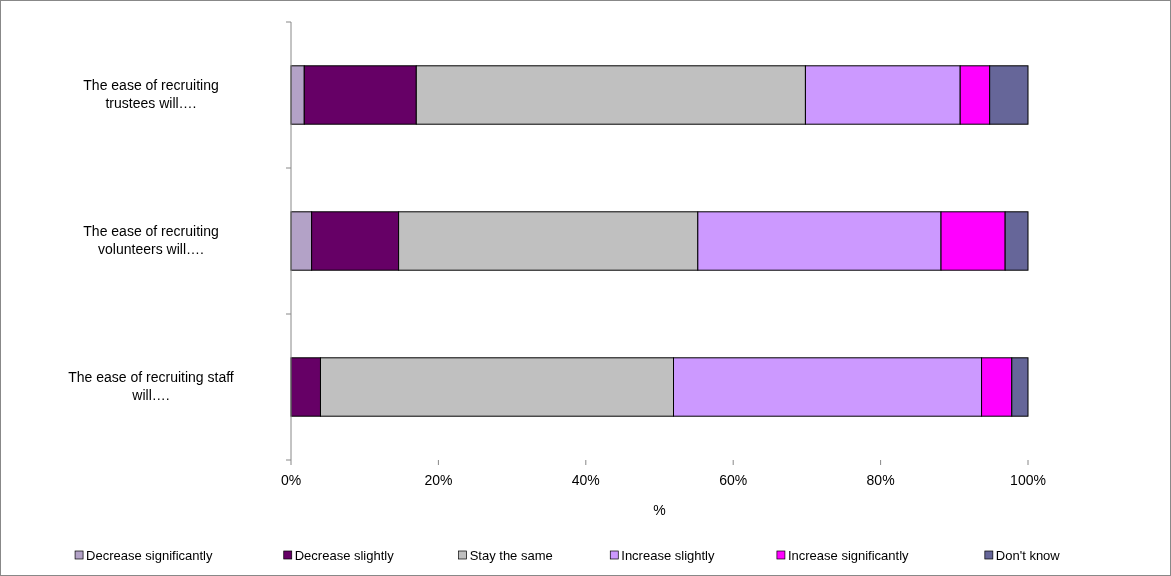  Describe the element at coordinates (511, 555) in the screenshot. I see `legend-label: Stay the same` at that location.